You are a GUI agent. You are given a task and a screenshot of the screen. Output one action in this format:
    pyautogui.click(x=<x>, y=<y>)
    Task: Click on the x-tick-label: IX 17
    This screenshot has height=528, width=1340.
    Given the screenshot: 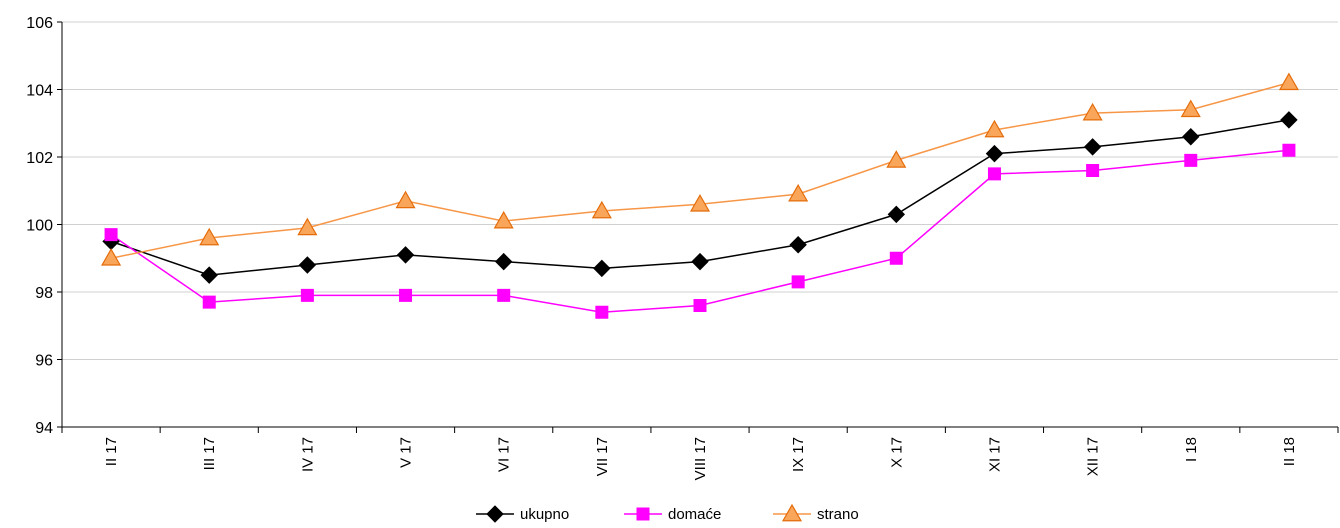 What is the action you would take?
    pyautogui.click(x=798, y=454)
    